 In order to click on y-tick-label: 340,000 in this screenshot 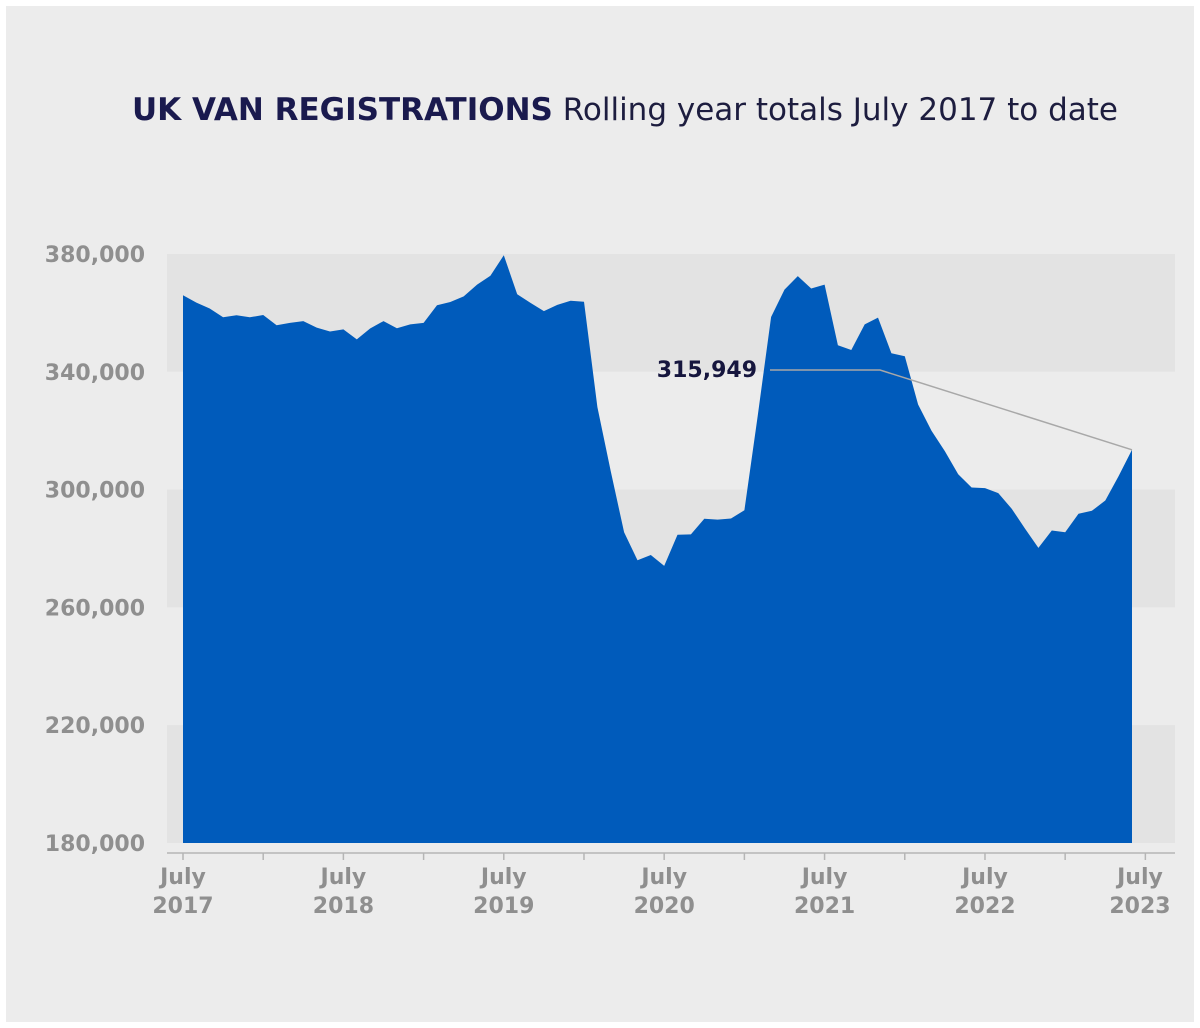, I will do `click(95, 373)`.